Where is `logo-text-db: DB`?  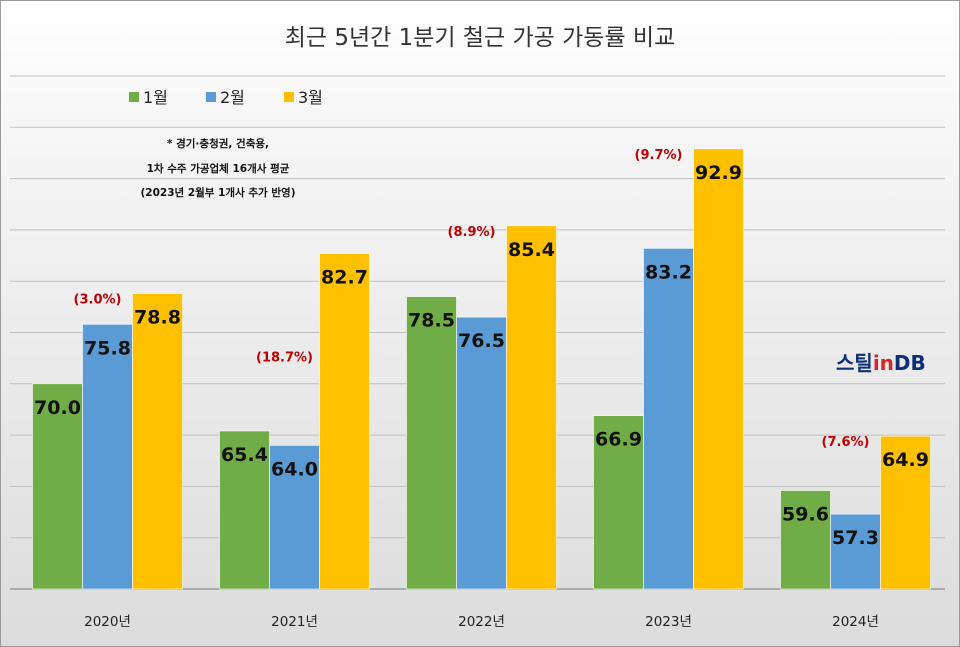 logo-text-db: DB is located at coordinates (910, 363).